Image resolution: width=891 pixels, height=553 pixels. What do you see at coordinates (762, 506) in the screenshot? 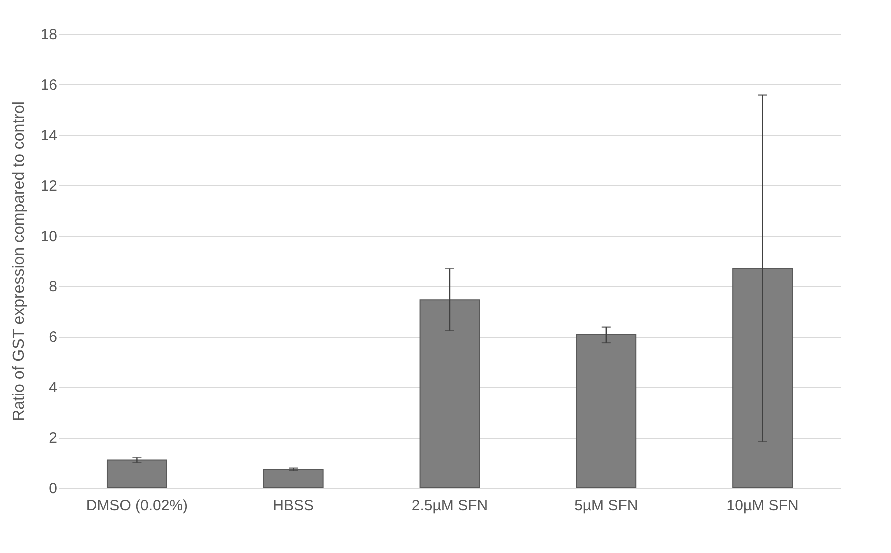
I see `x-tick-label: 10µM SFN` at bounding box center [762, 506].